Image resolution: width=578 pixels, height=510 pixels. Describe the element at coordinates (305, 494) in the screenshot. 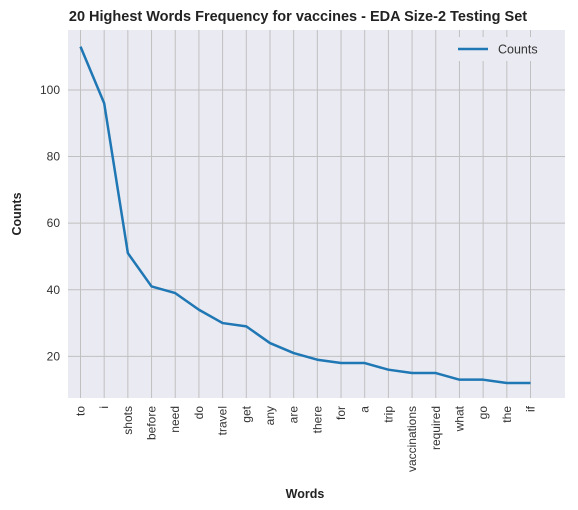

I see `x-axis-label: Words` at that location.